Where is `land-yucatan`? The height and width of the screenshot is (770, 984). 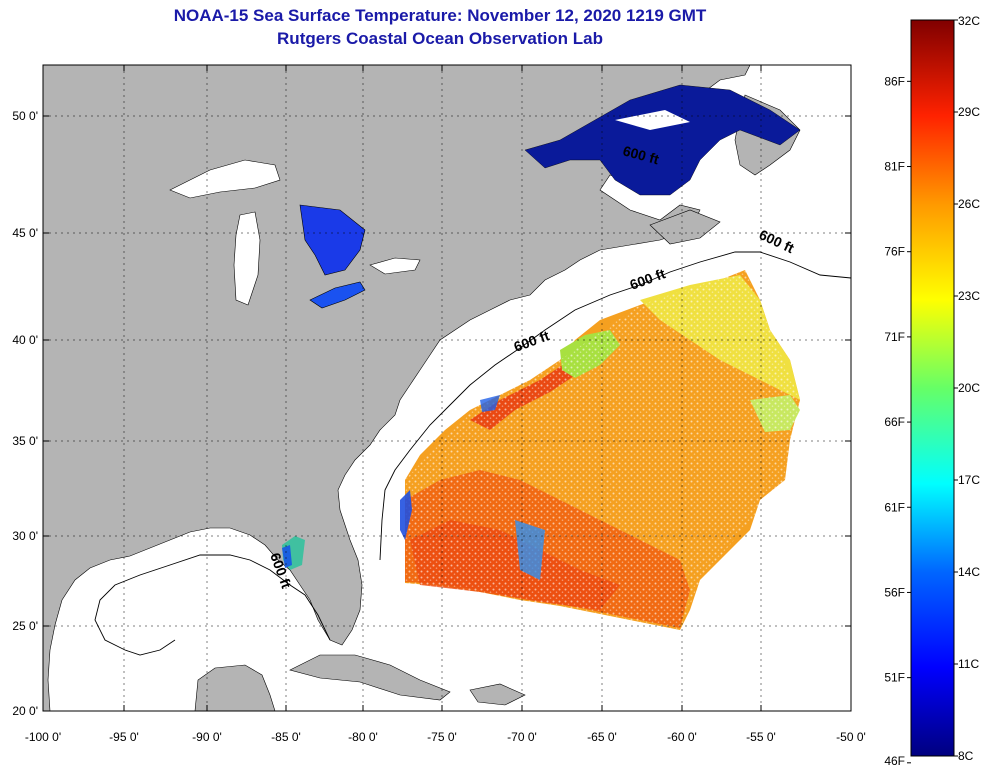 land-yucatan is located at coordinates (235, 687).